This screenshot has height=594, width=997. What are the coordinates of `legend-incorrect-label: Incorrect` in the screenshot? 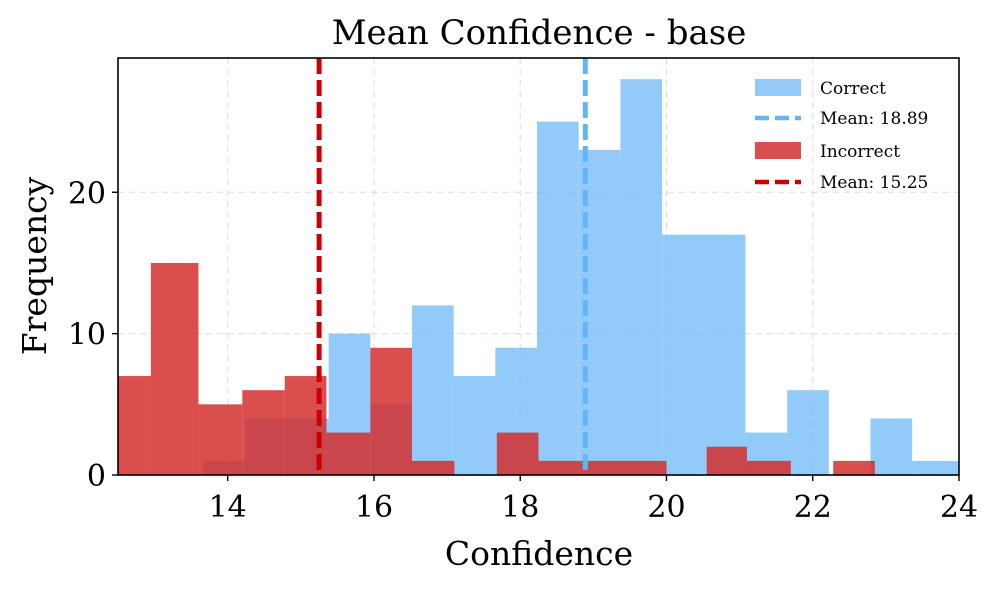 It's located at (860, 152).